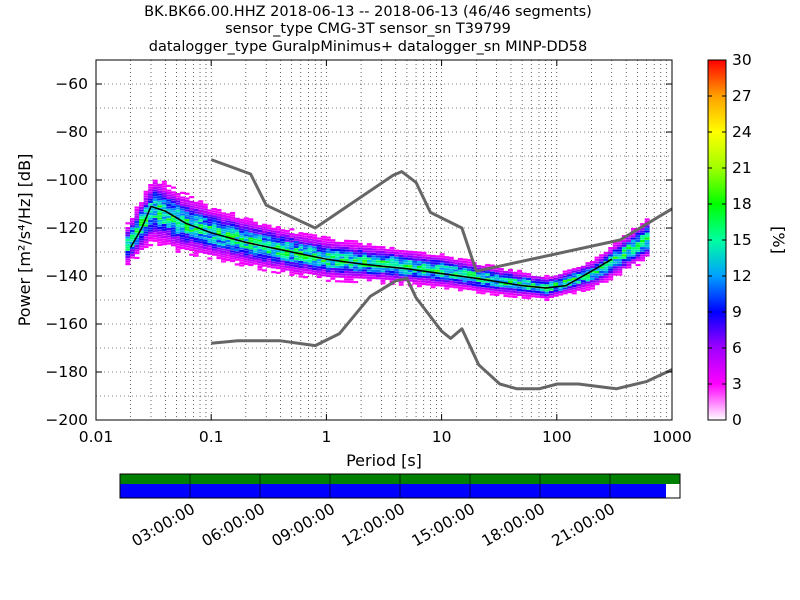 This screenshot has height=600, width=800. What do you see at coordinates (742, 276) in the screenshot?
I see `colorbar-tick-label: 12` at bounding box center [742, 276].